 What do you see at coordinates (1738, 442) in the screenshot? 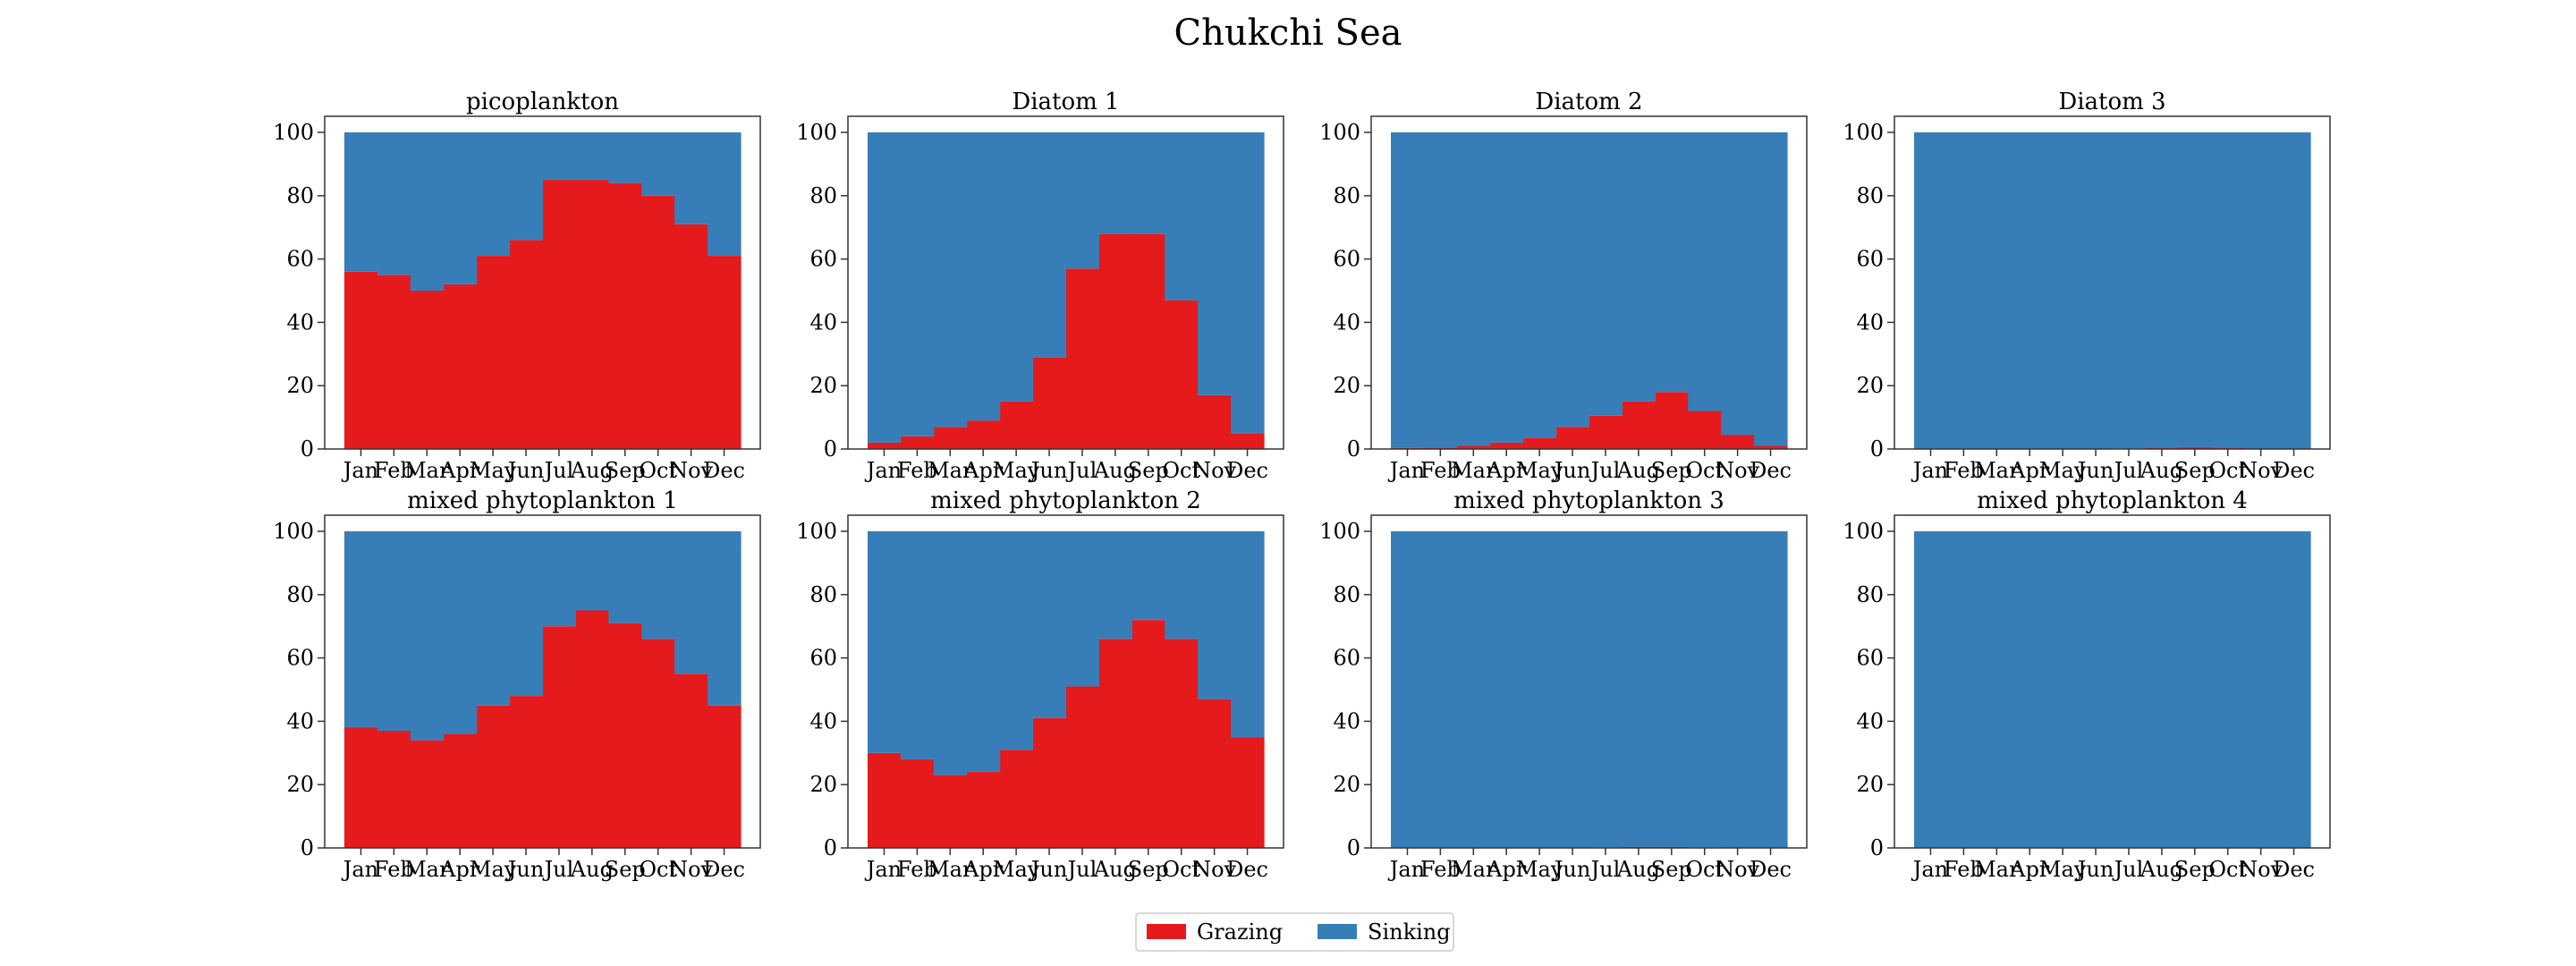
I see `bar-grazing-nov` at bounding box center [1738, 442].